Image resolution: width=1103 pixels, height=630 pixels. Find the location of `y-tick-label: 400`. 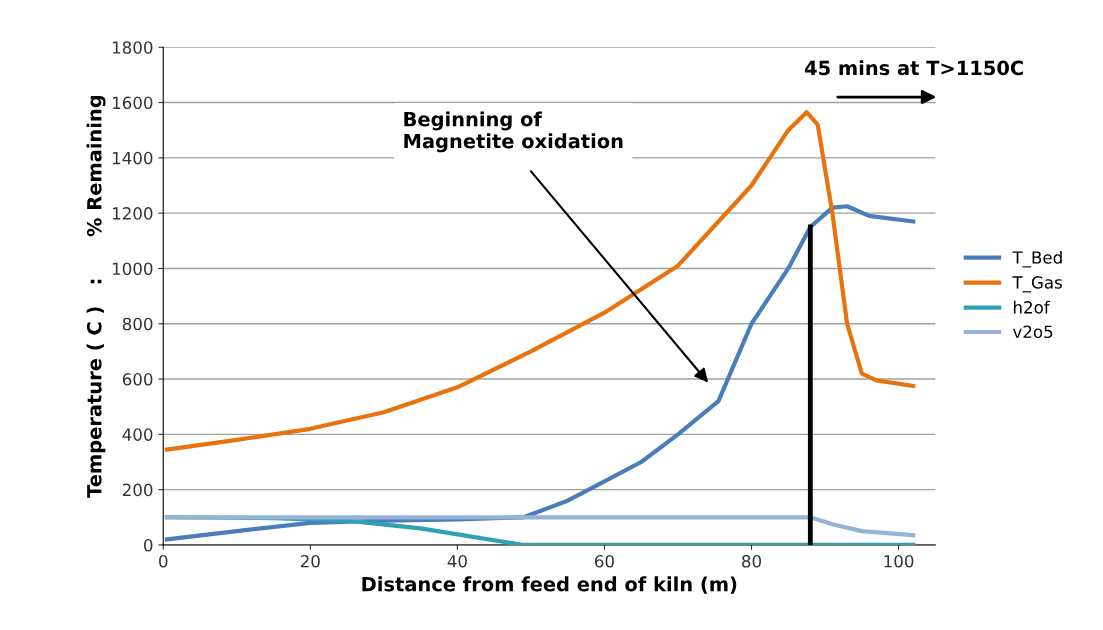

y-tick-label: 400 is located at coordinates (137, 434).